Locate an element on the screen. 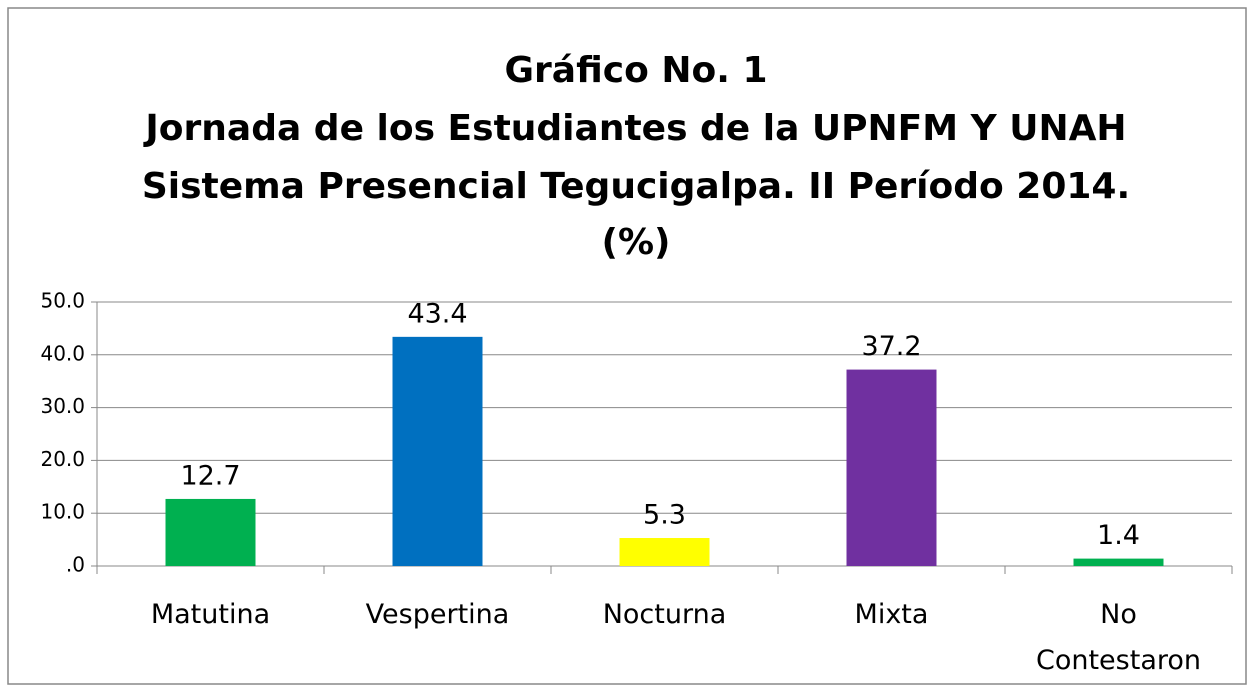 This screenshot has width=1254, height=690. x-tick-label: Nocturna is located at coordinates (664, 614).